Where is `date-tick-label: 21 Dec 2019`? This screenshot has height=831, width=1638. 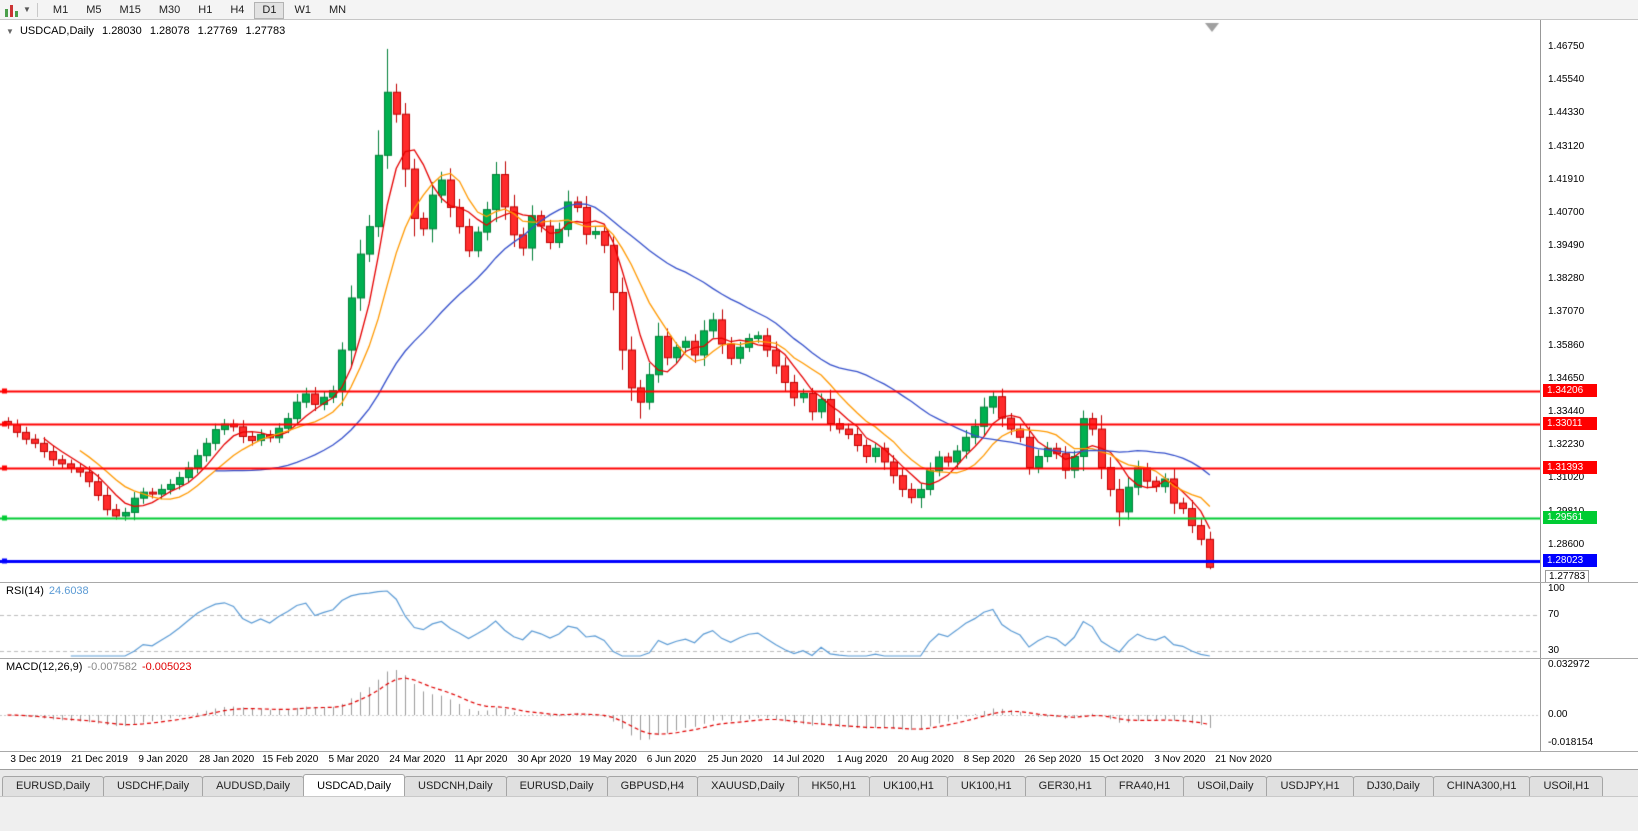 date-tick-label: 21 Dec 2019 is located at coordinates (99, 759).